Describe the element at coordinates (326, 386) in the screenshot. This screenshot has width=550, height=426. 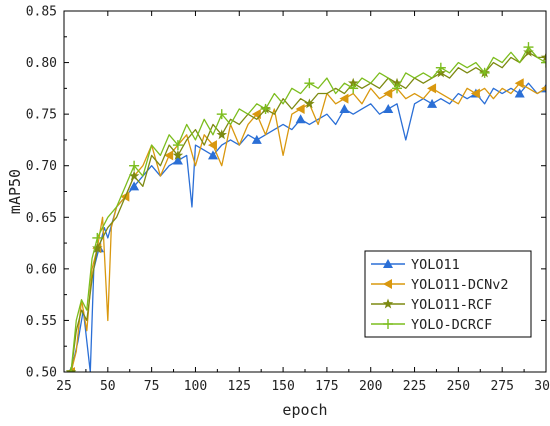
I see `x-tick-label: 175` at that location.